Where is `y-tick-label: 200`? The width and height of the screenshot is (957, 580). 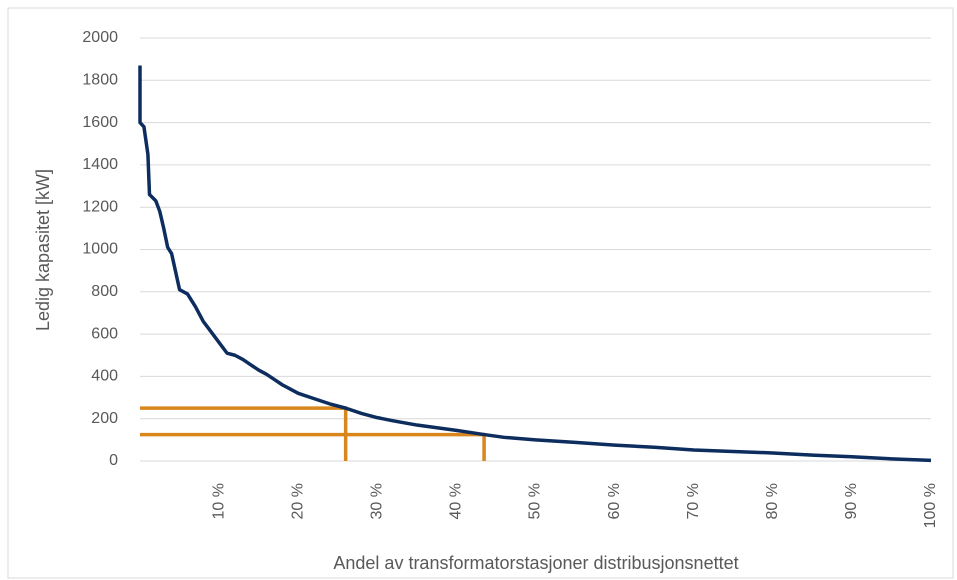
y-tick-label: 200 is located at coordinates (104, 418).